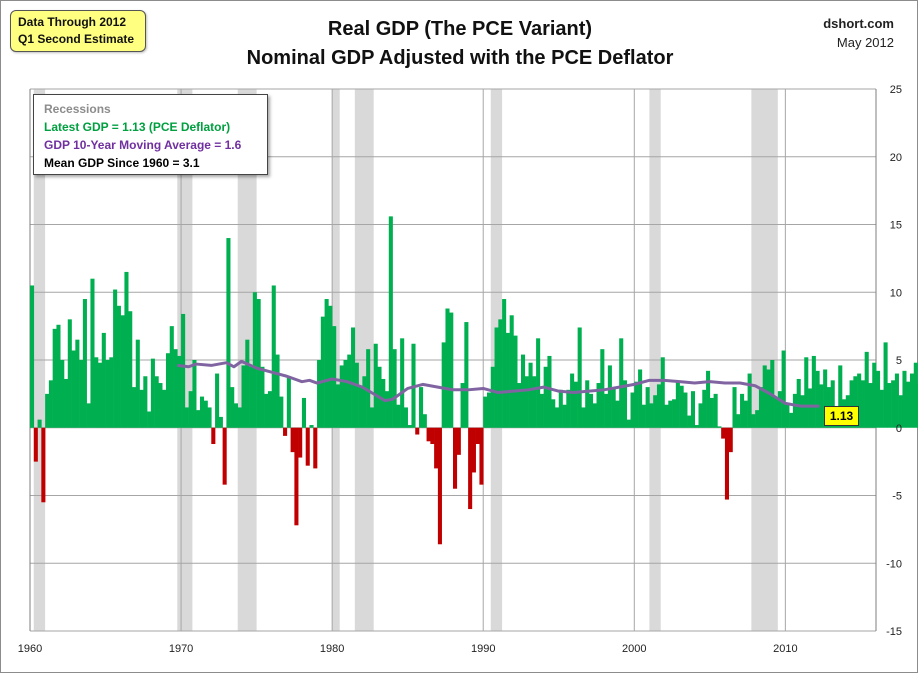 The height and width of the screenshot is (673, 918). What do you see at coordinates (30, 649) in the screenshot?
I see `x-tick-label: 1960` at bounding box center [30, 649].